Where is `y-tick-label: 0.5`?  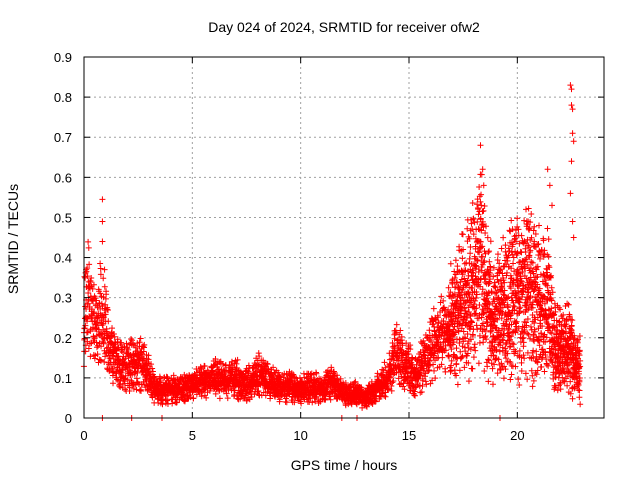
y-tick-label: 0.5 is located at coordinates (63, 217).